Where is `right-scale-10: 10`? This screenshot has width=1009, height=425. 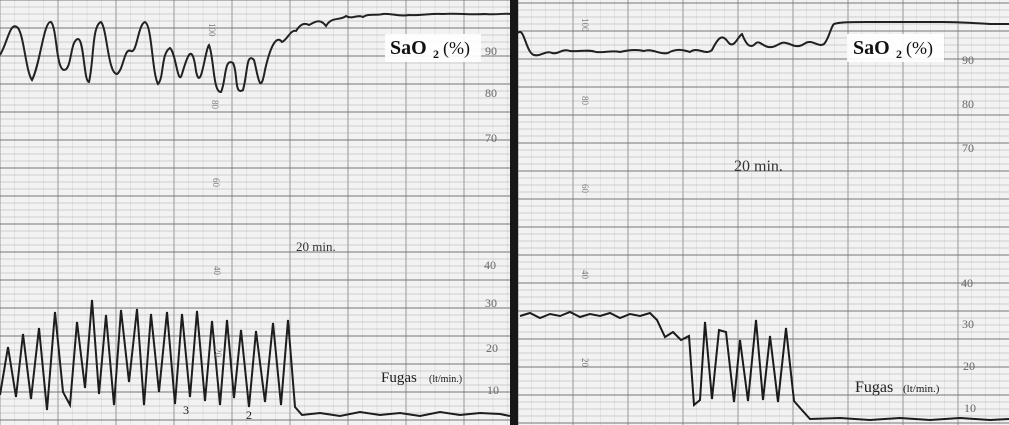
right-scale-10: 10 is located at coordinates (970, 408).